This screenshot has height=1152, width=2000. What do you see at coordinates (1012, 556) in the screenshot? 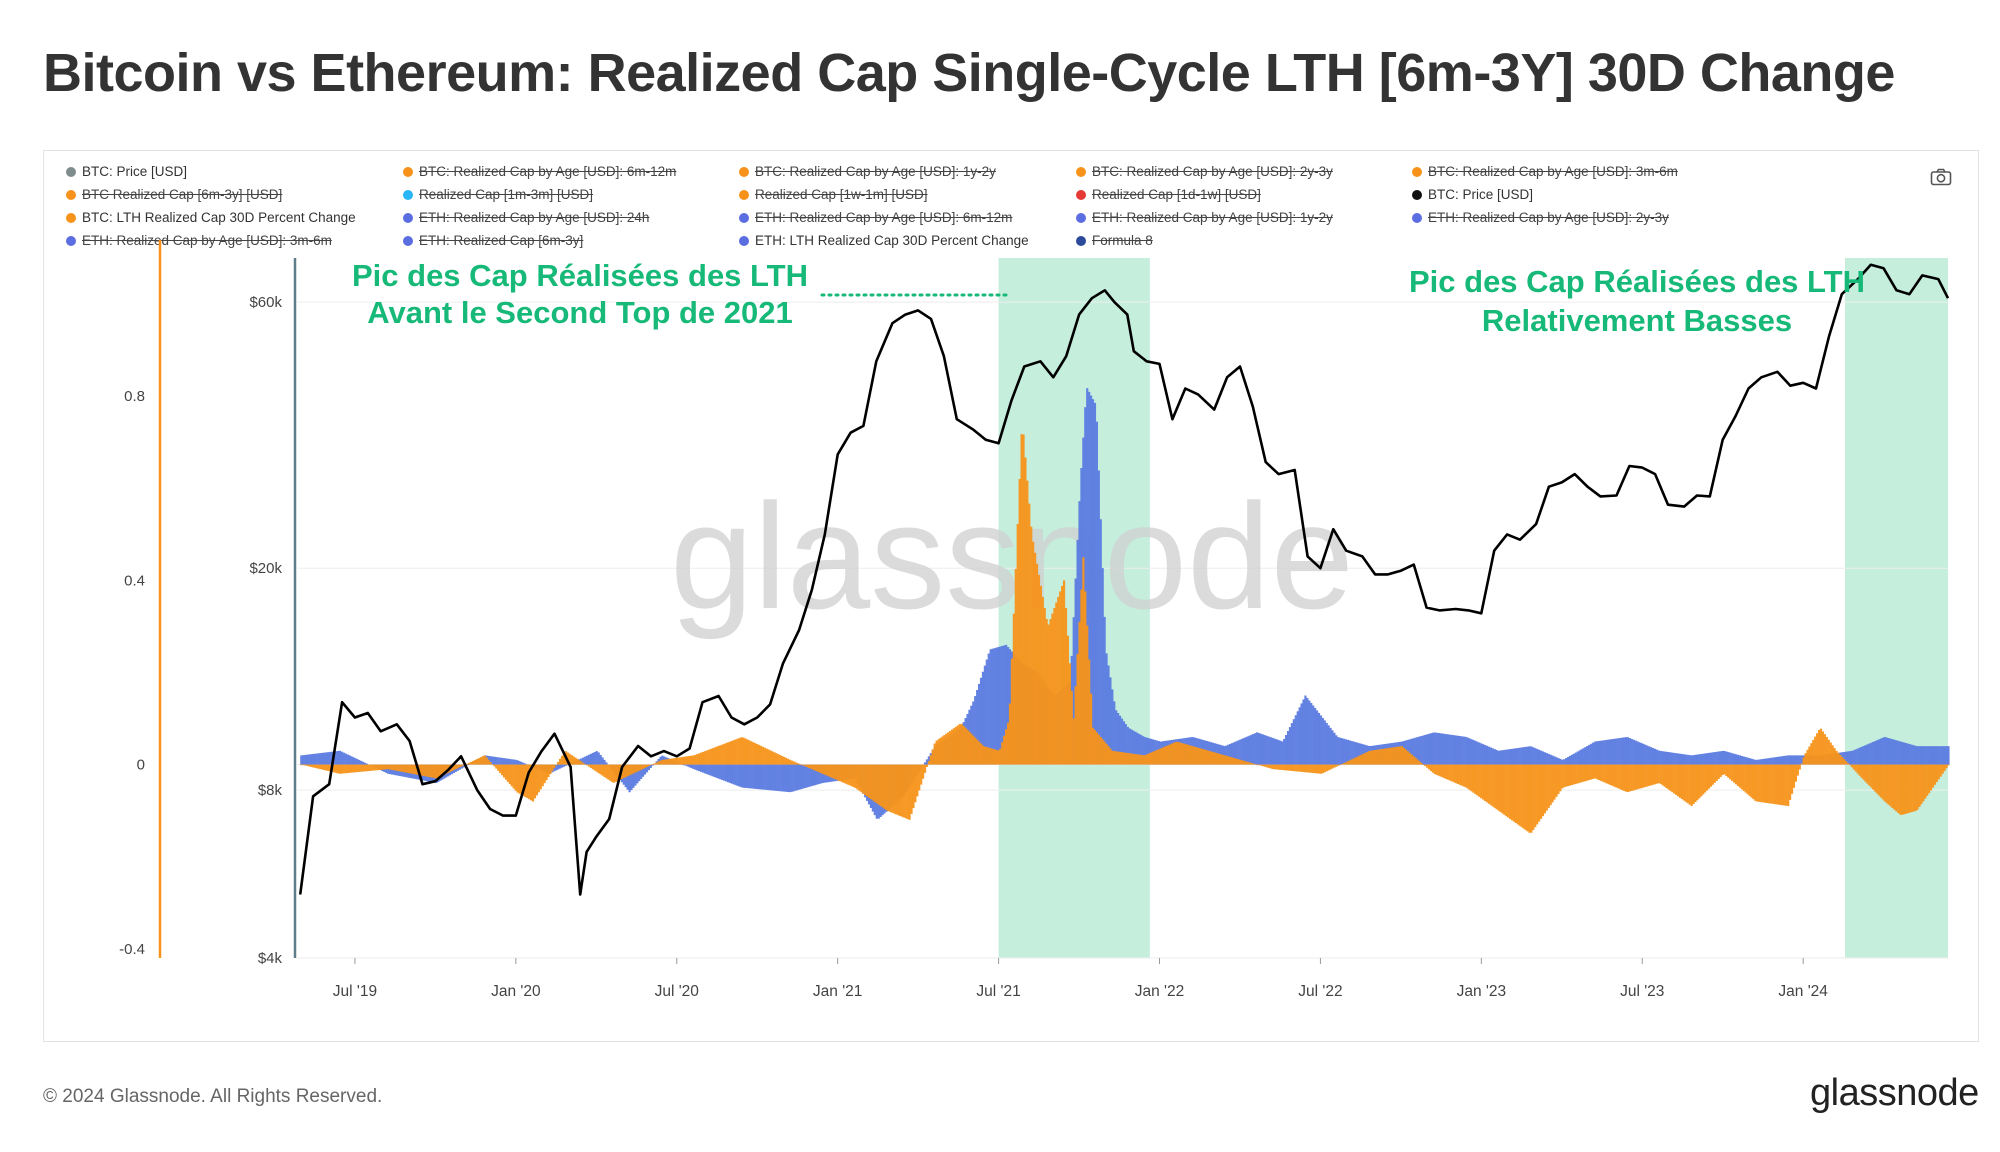
I see `watermark: glassnode` at bounding box center [1012, 556].